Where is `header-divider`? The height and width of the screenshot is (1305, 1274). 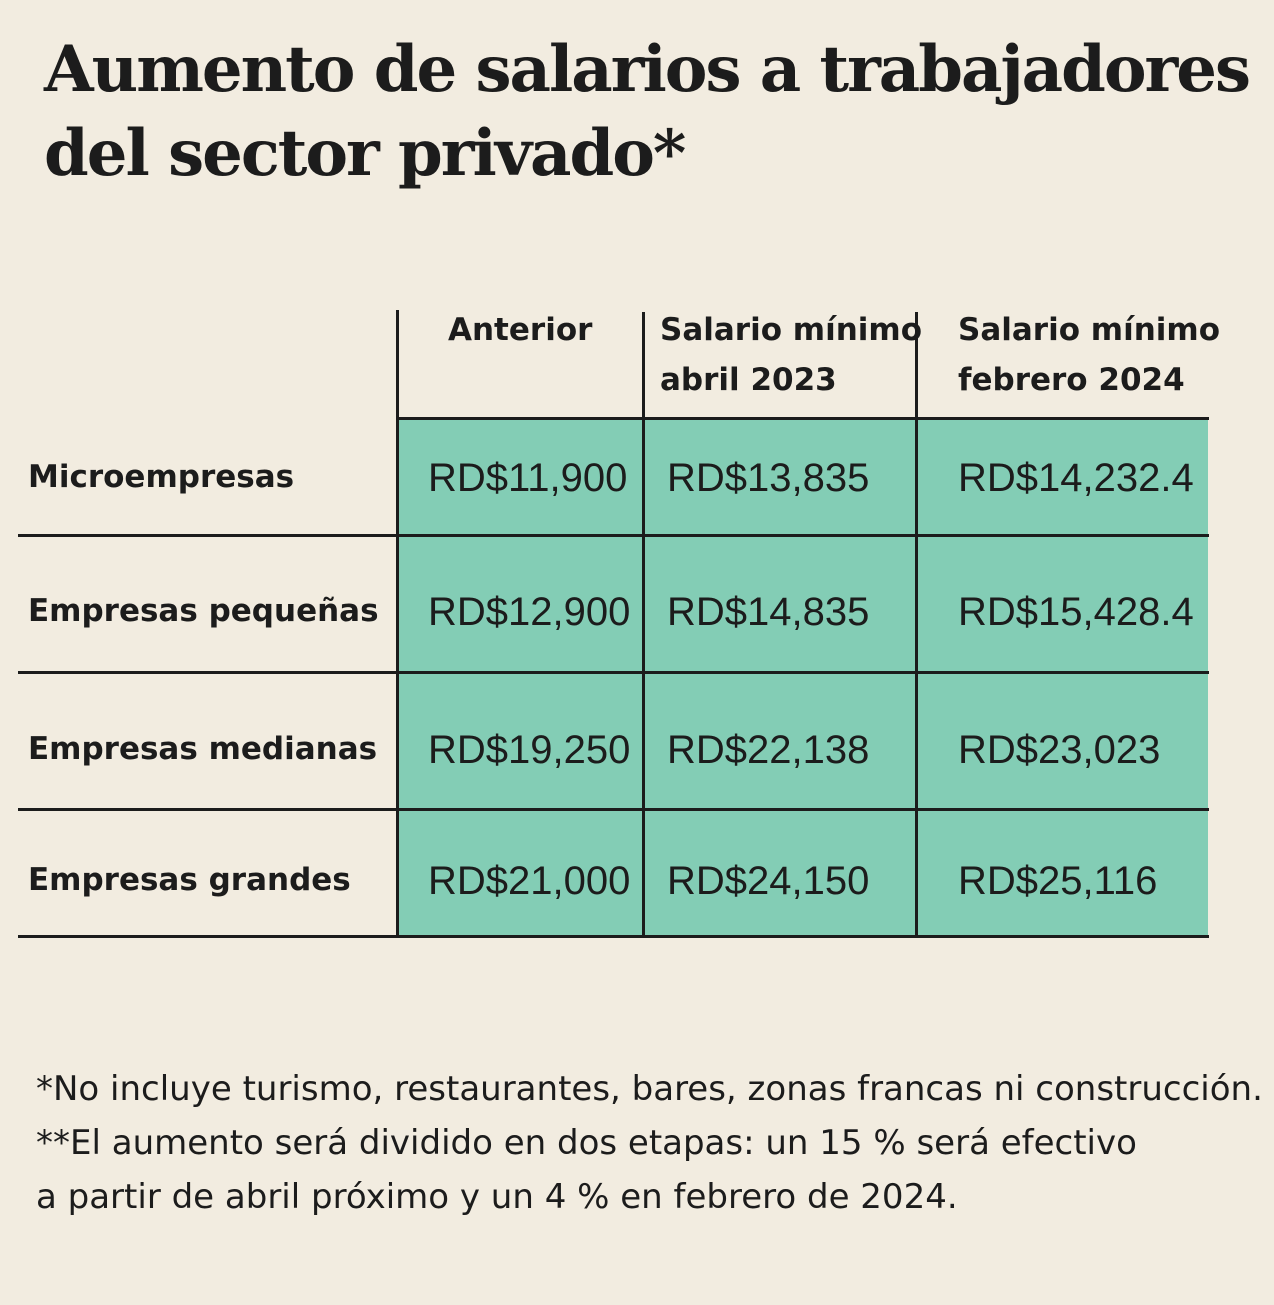
header-divider is located at coordinates (802, 418).